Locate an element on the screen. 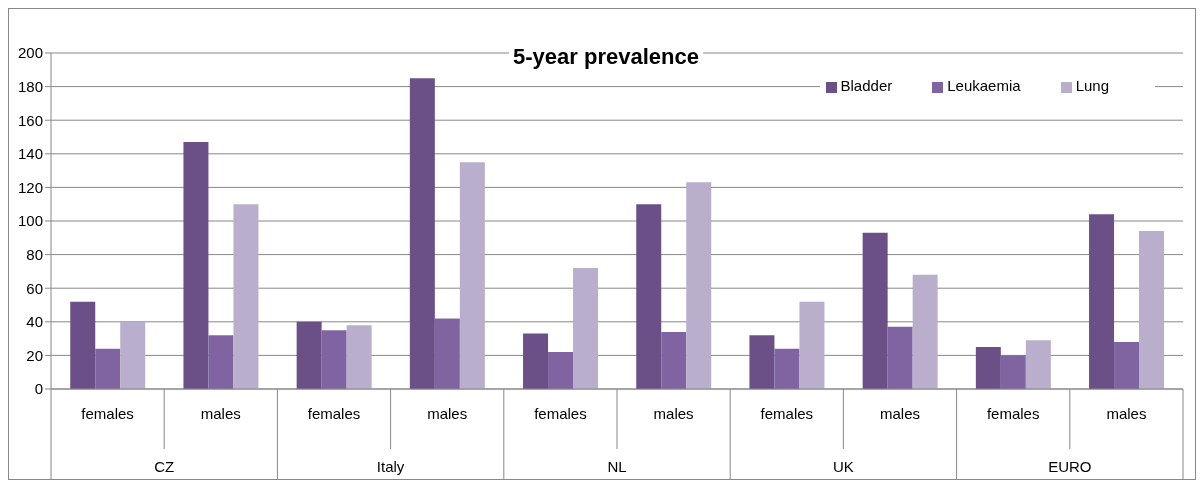  y-tick-label: 120 is located at coordinates (30, 187).